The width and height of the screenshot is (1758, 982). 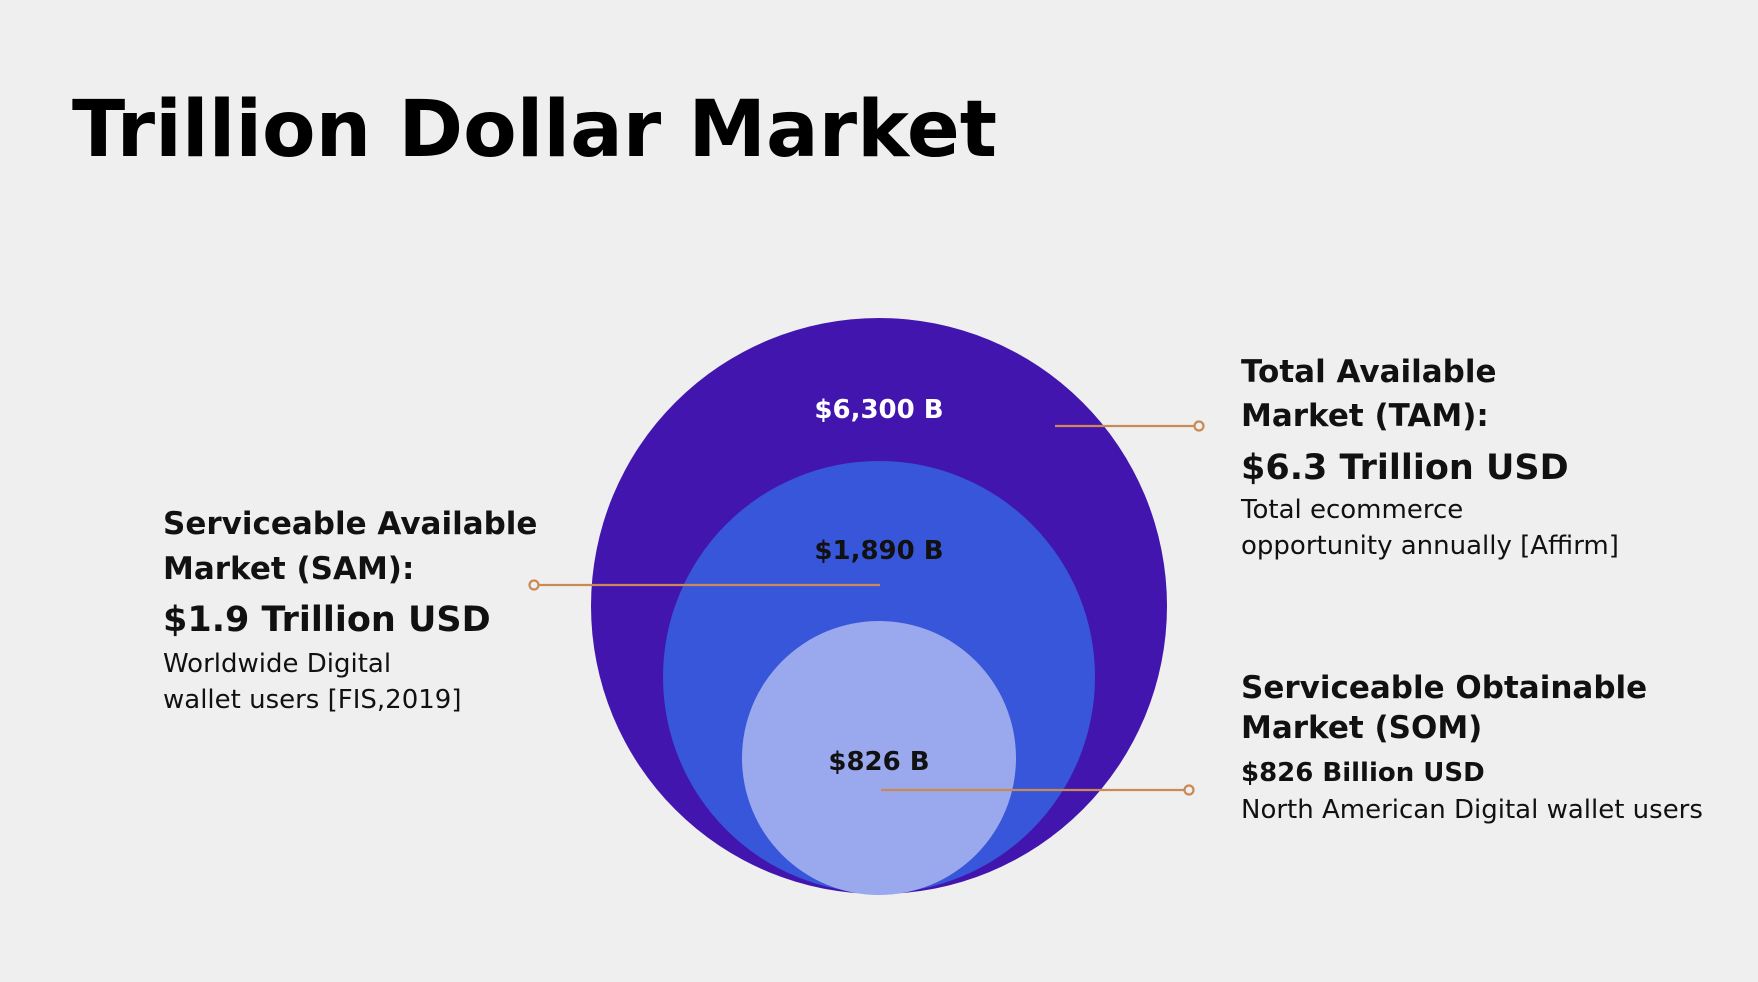 What do you see at coordinates (1351, 510) in the screenshot?
I see `callout-description: Total ecommerce` at bounding box center [1351, 510].